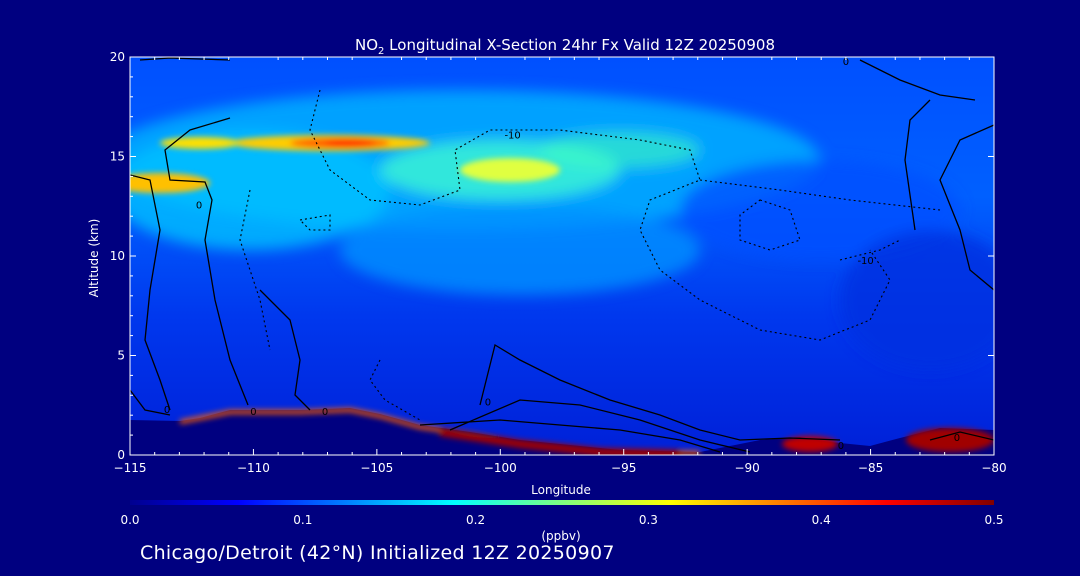 The width and height of the screenshot is (1080, 576). I want to click on colorbar-ticks: 0.0 0.1 0.2 0.3 0.4 0.5, so click(561, 520).